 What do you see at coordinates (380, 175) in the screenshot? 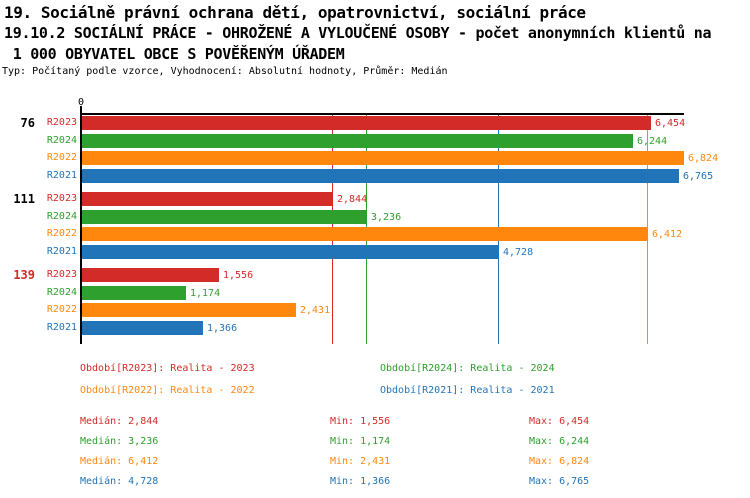
I see `bar-76-R2021` at bounding box center [380, 175].